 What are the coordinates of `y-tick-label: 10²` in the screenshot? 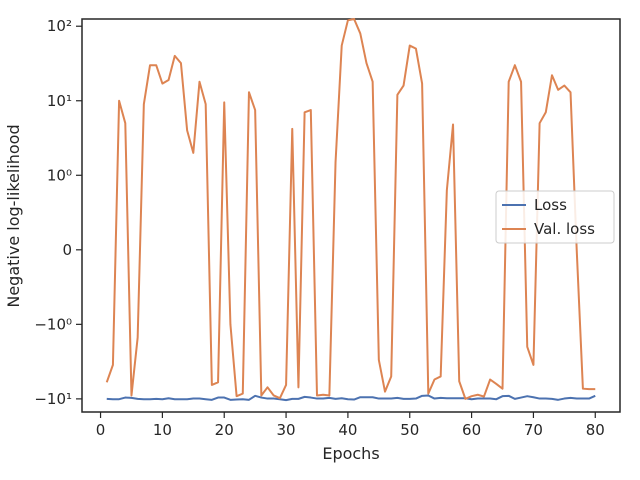 It's located at (59, 26).